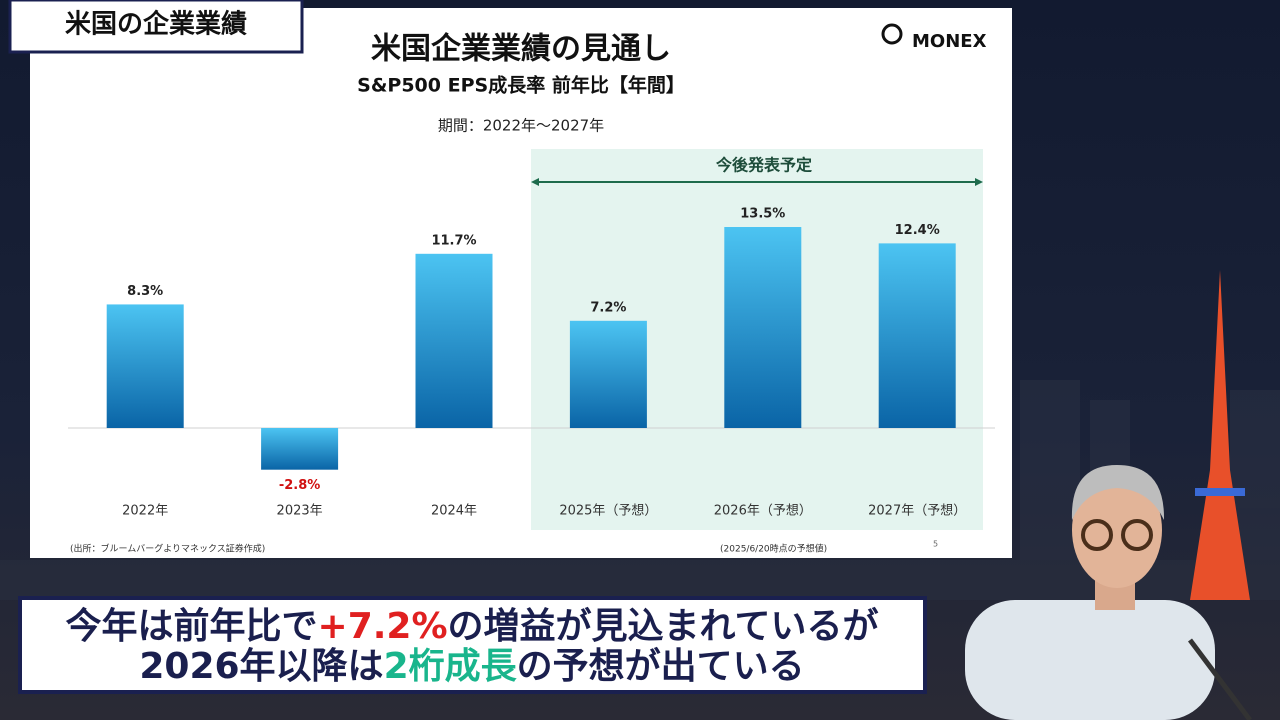  What do you see at coordinates (300, 511) in the screenshot?
I see `x-tick-label: 2023年` at bounding box center [300, 511].